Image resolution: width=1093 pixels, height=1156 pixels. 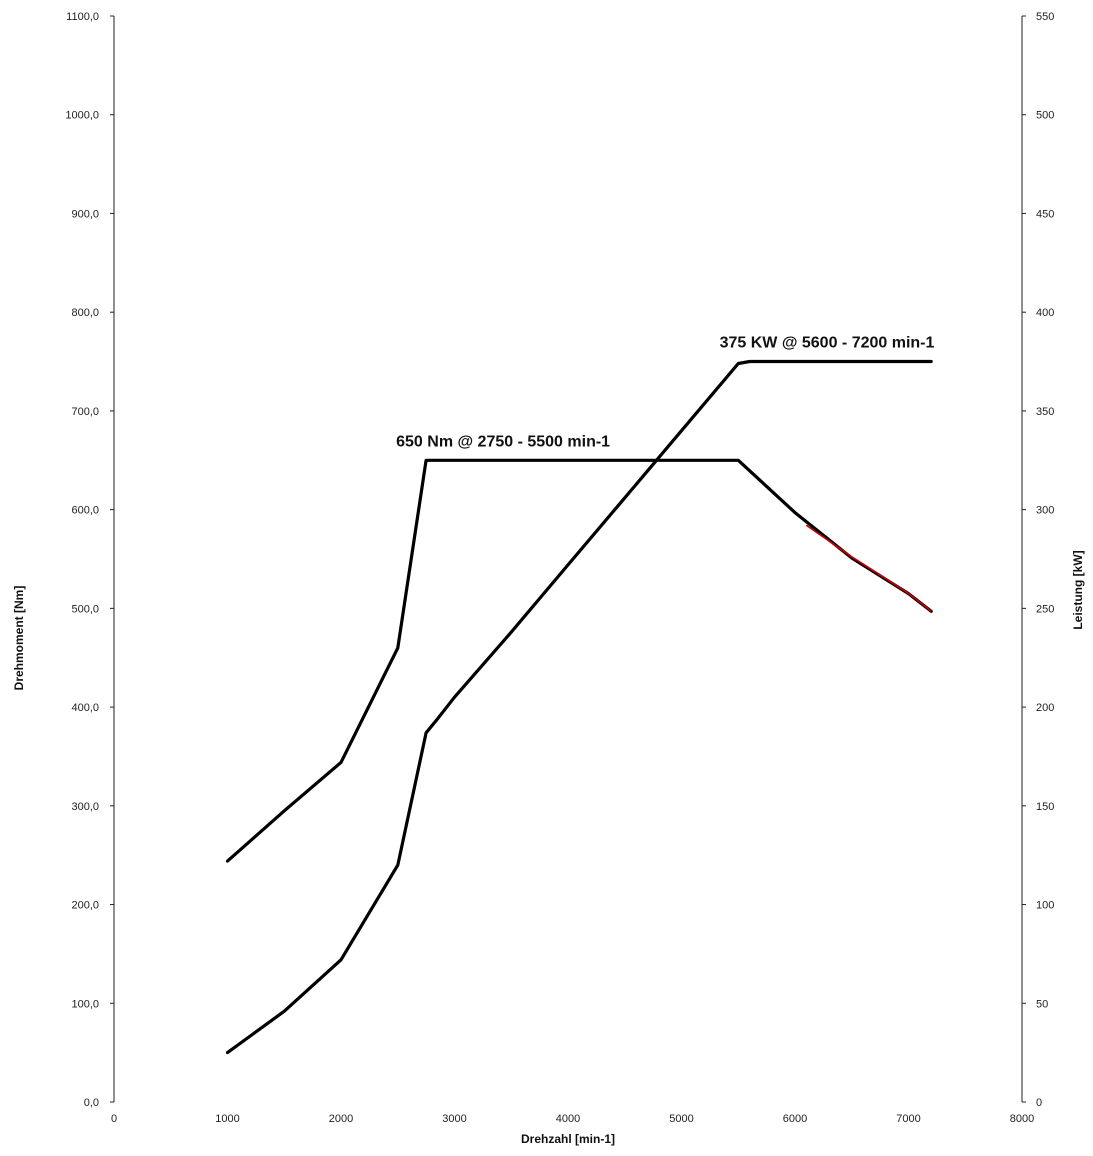 I want to click on y-right-tick-label: 250, so click(x=1045, y=609).